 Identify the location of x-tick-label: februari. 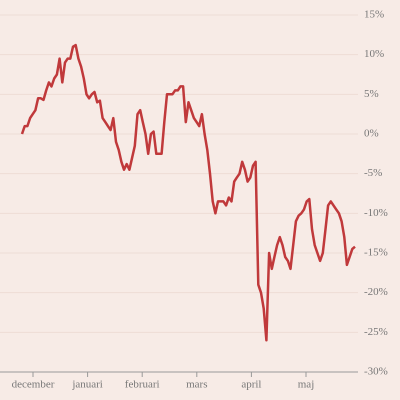
(142, 385).